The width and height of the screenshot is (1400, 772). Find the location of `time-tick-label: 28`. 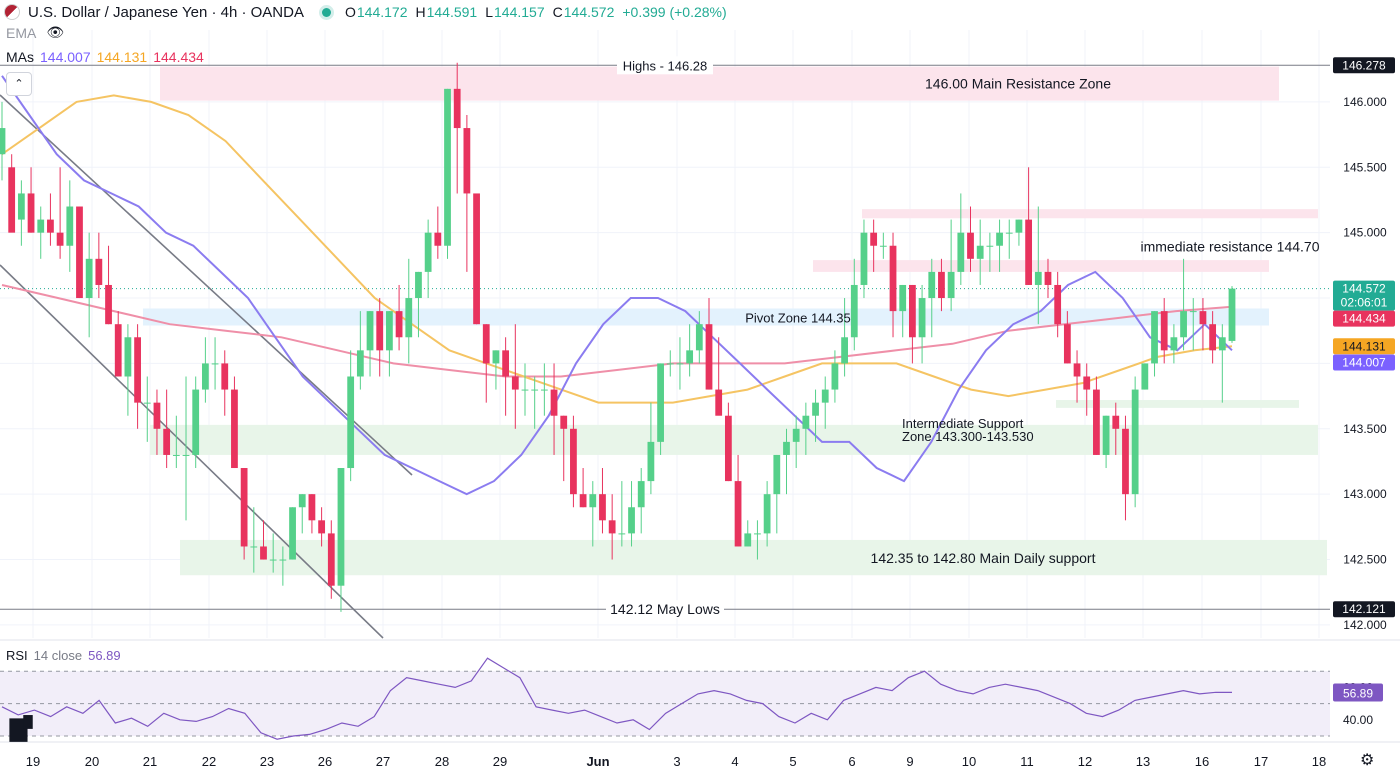

time-tick-label: 28 is located at coordinates (442, 761).